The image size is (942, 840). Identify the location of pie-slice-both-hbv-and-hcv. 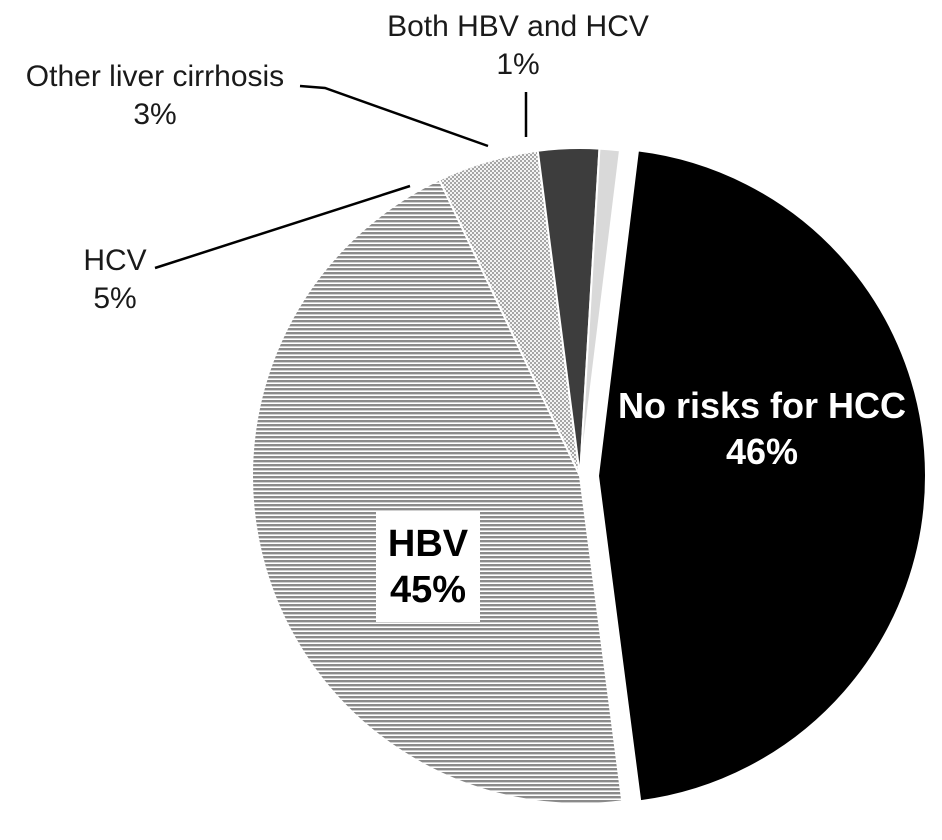
(600, 312).